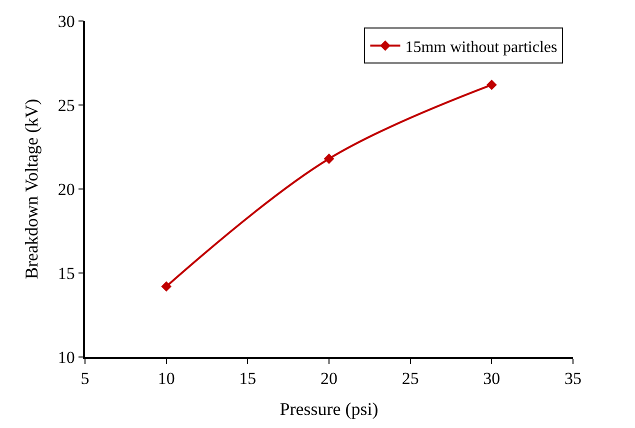  I want to click on y-tick-label: 25, so click(66, 105).